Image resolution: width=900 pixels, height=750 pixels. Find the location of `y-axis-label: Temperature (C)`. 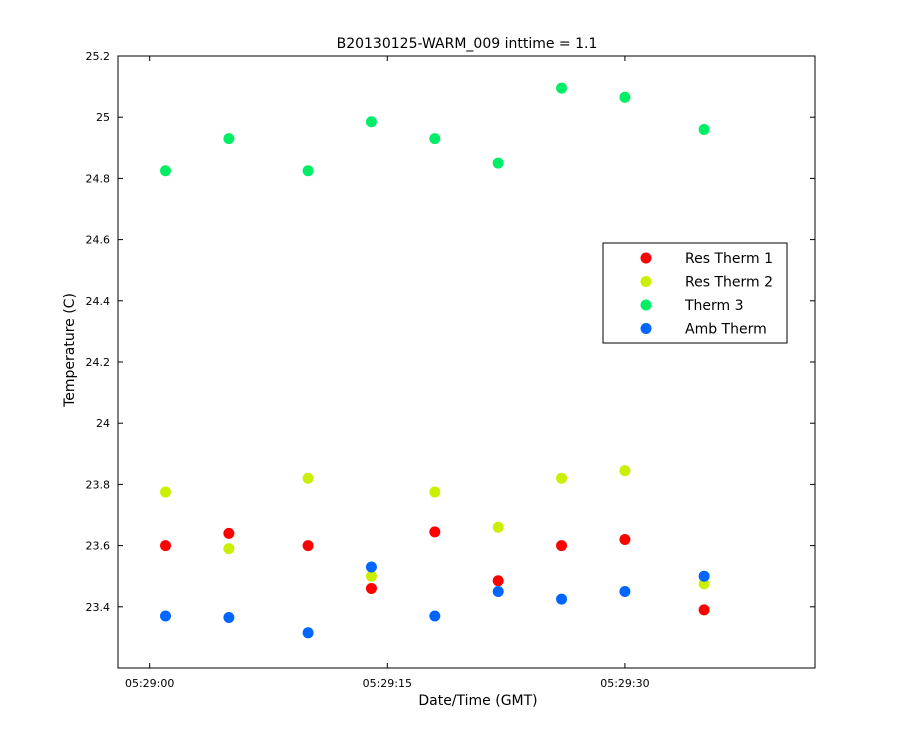

y-axis-label: Temperature (C) is located at coordinates (70, 350).